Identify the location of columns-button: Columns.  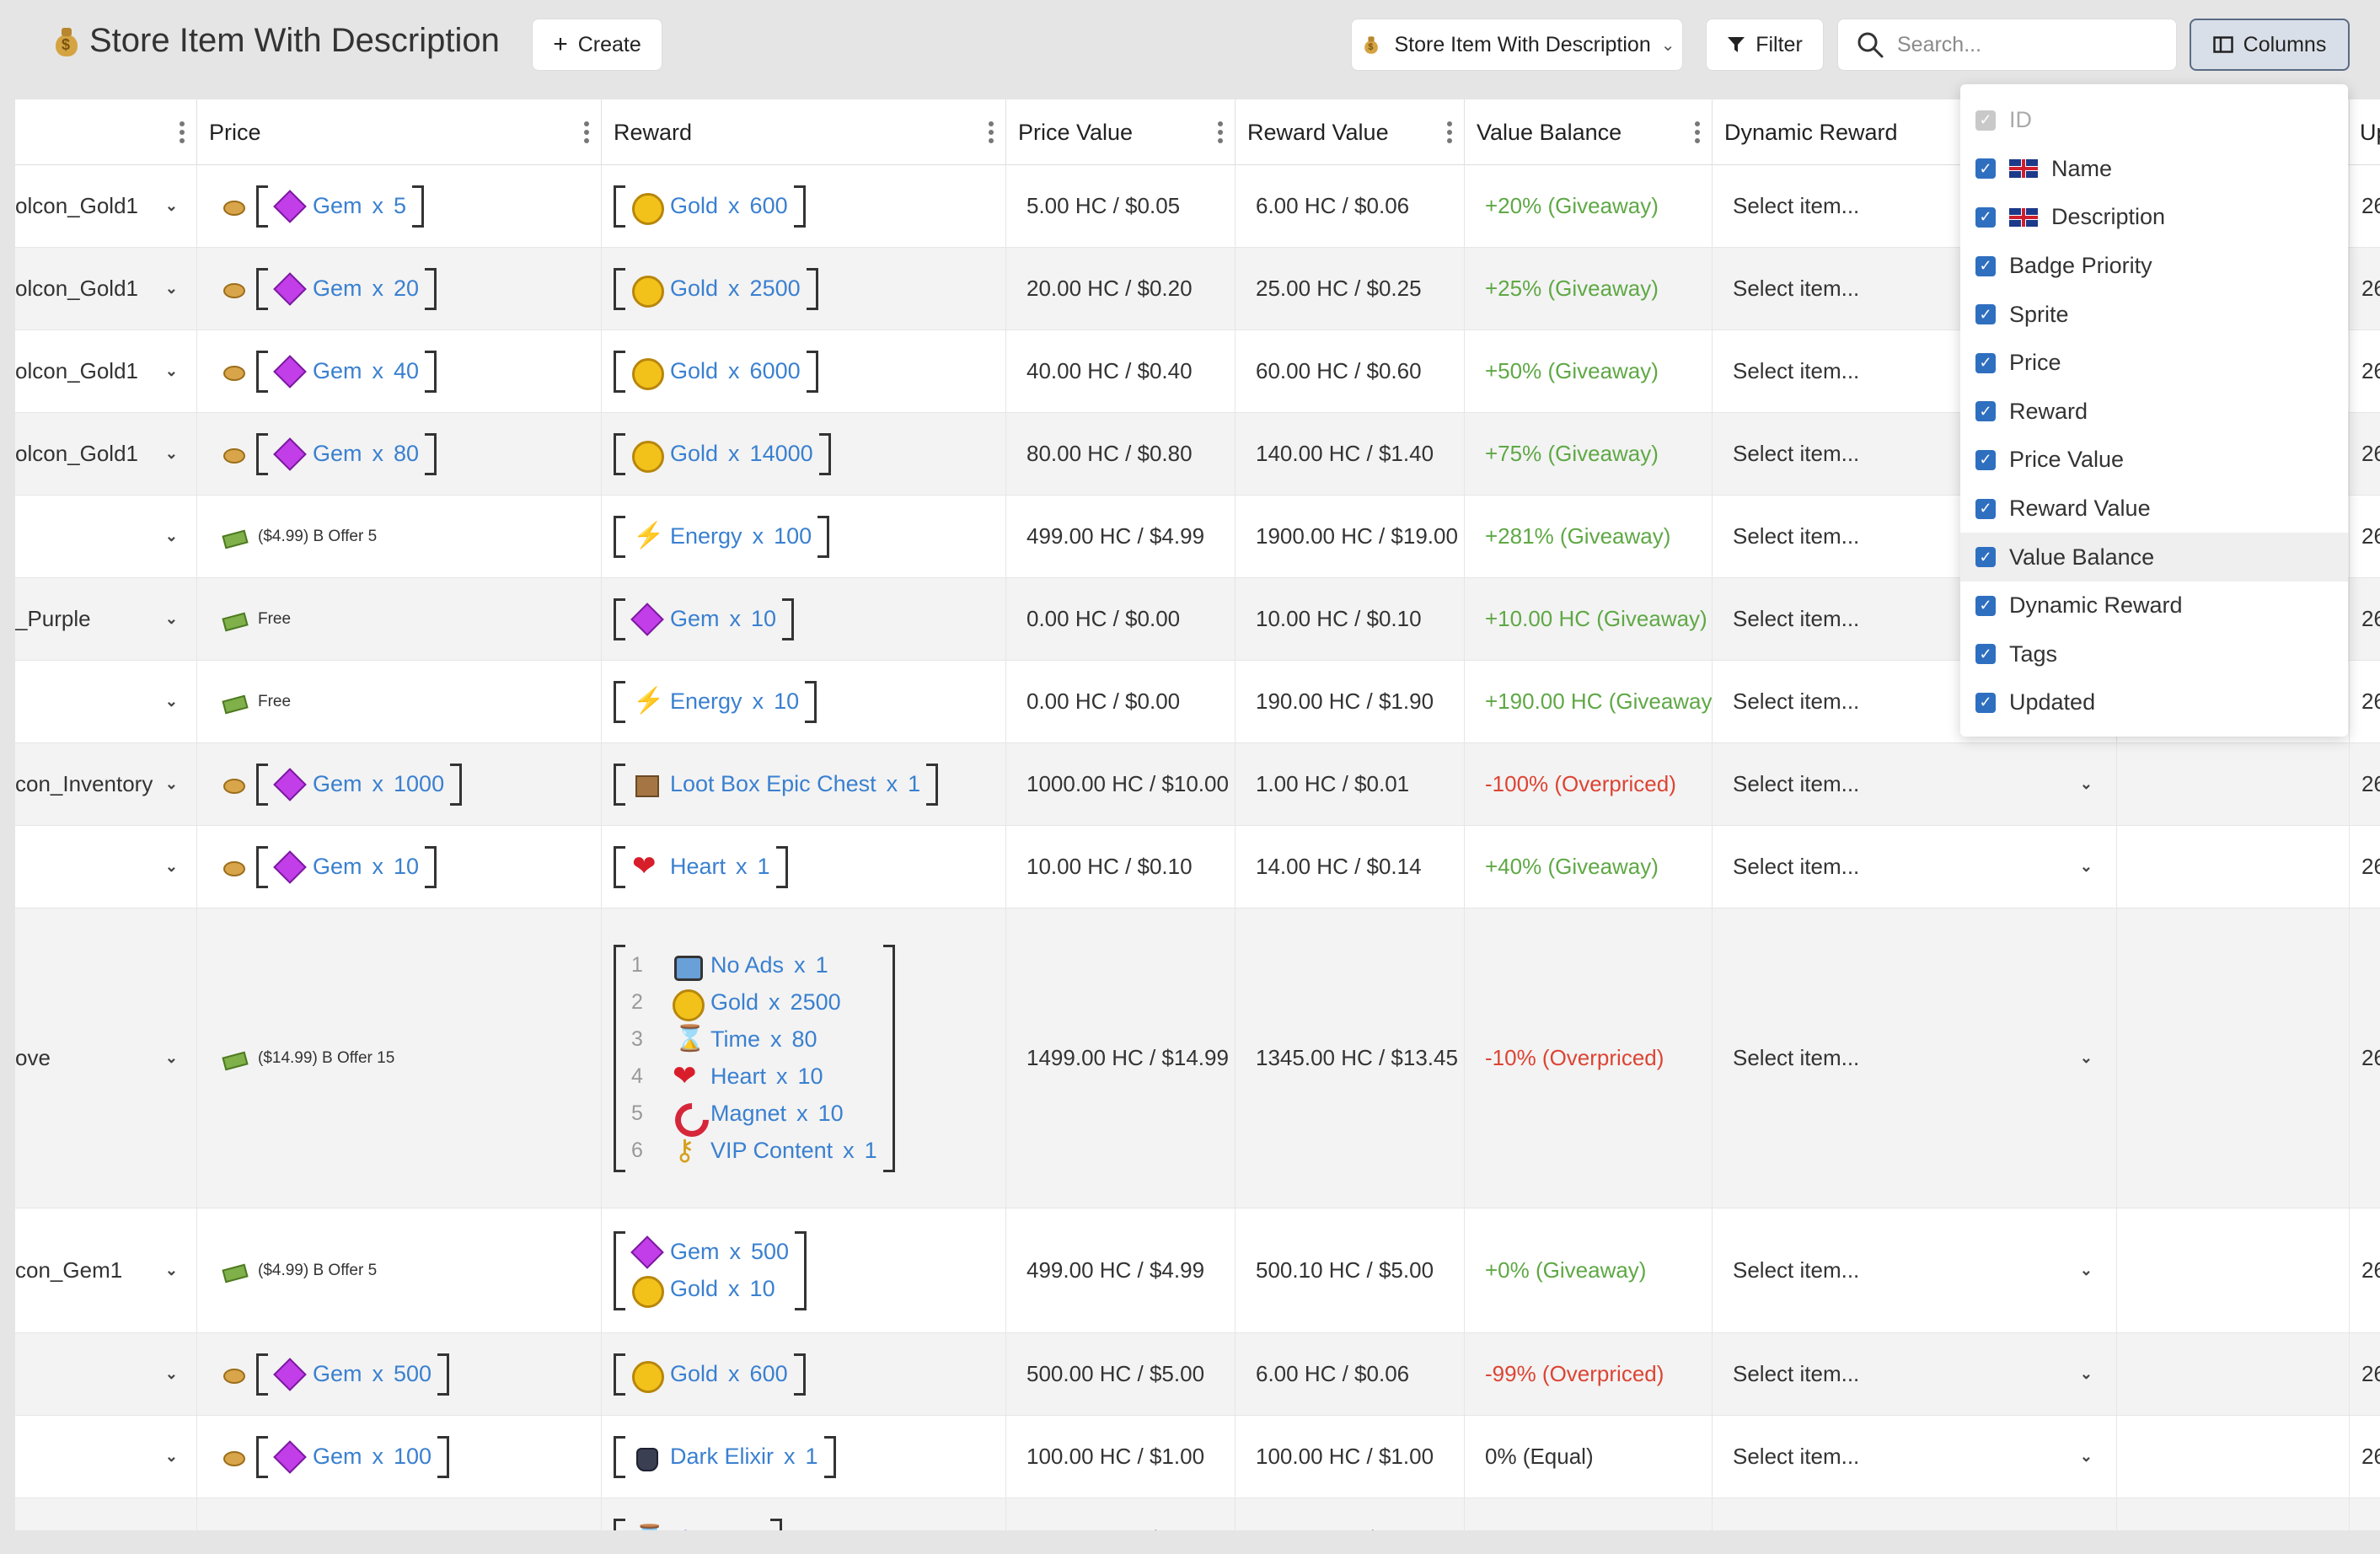
(2270, 45).